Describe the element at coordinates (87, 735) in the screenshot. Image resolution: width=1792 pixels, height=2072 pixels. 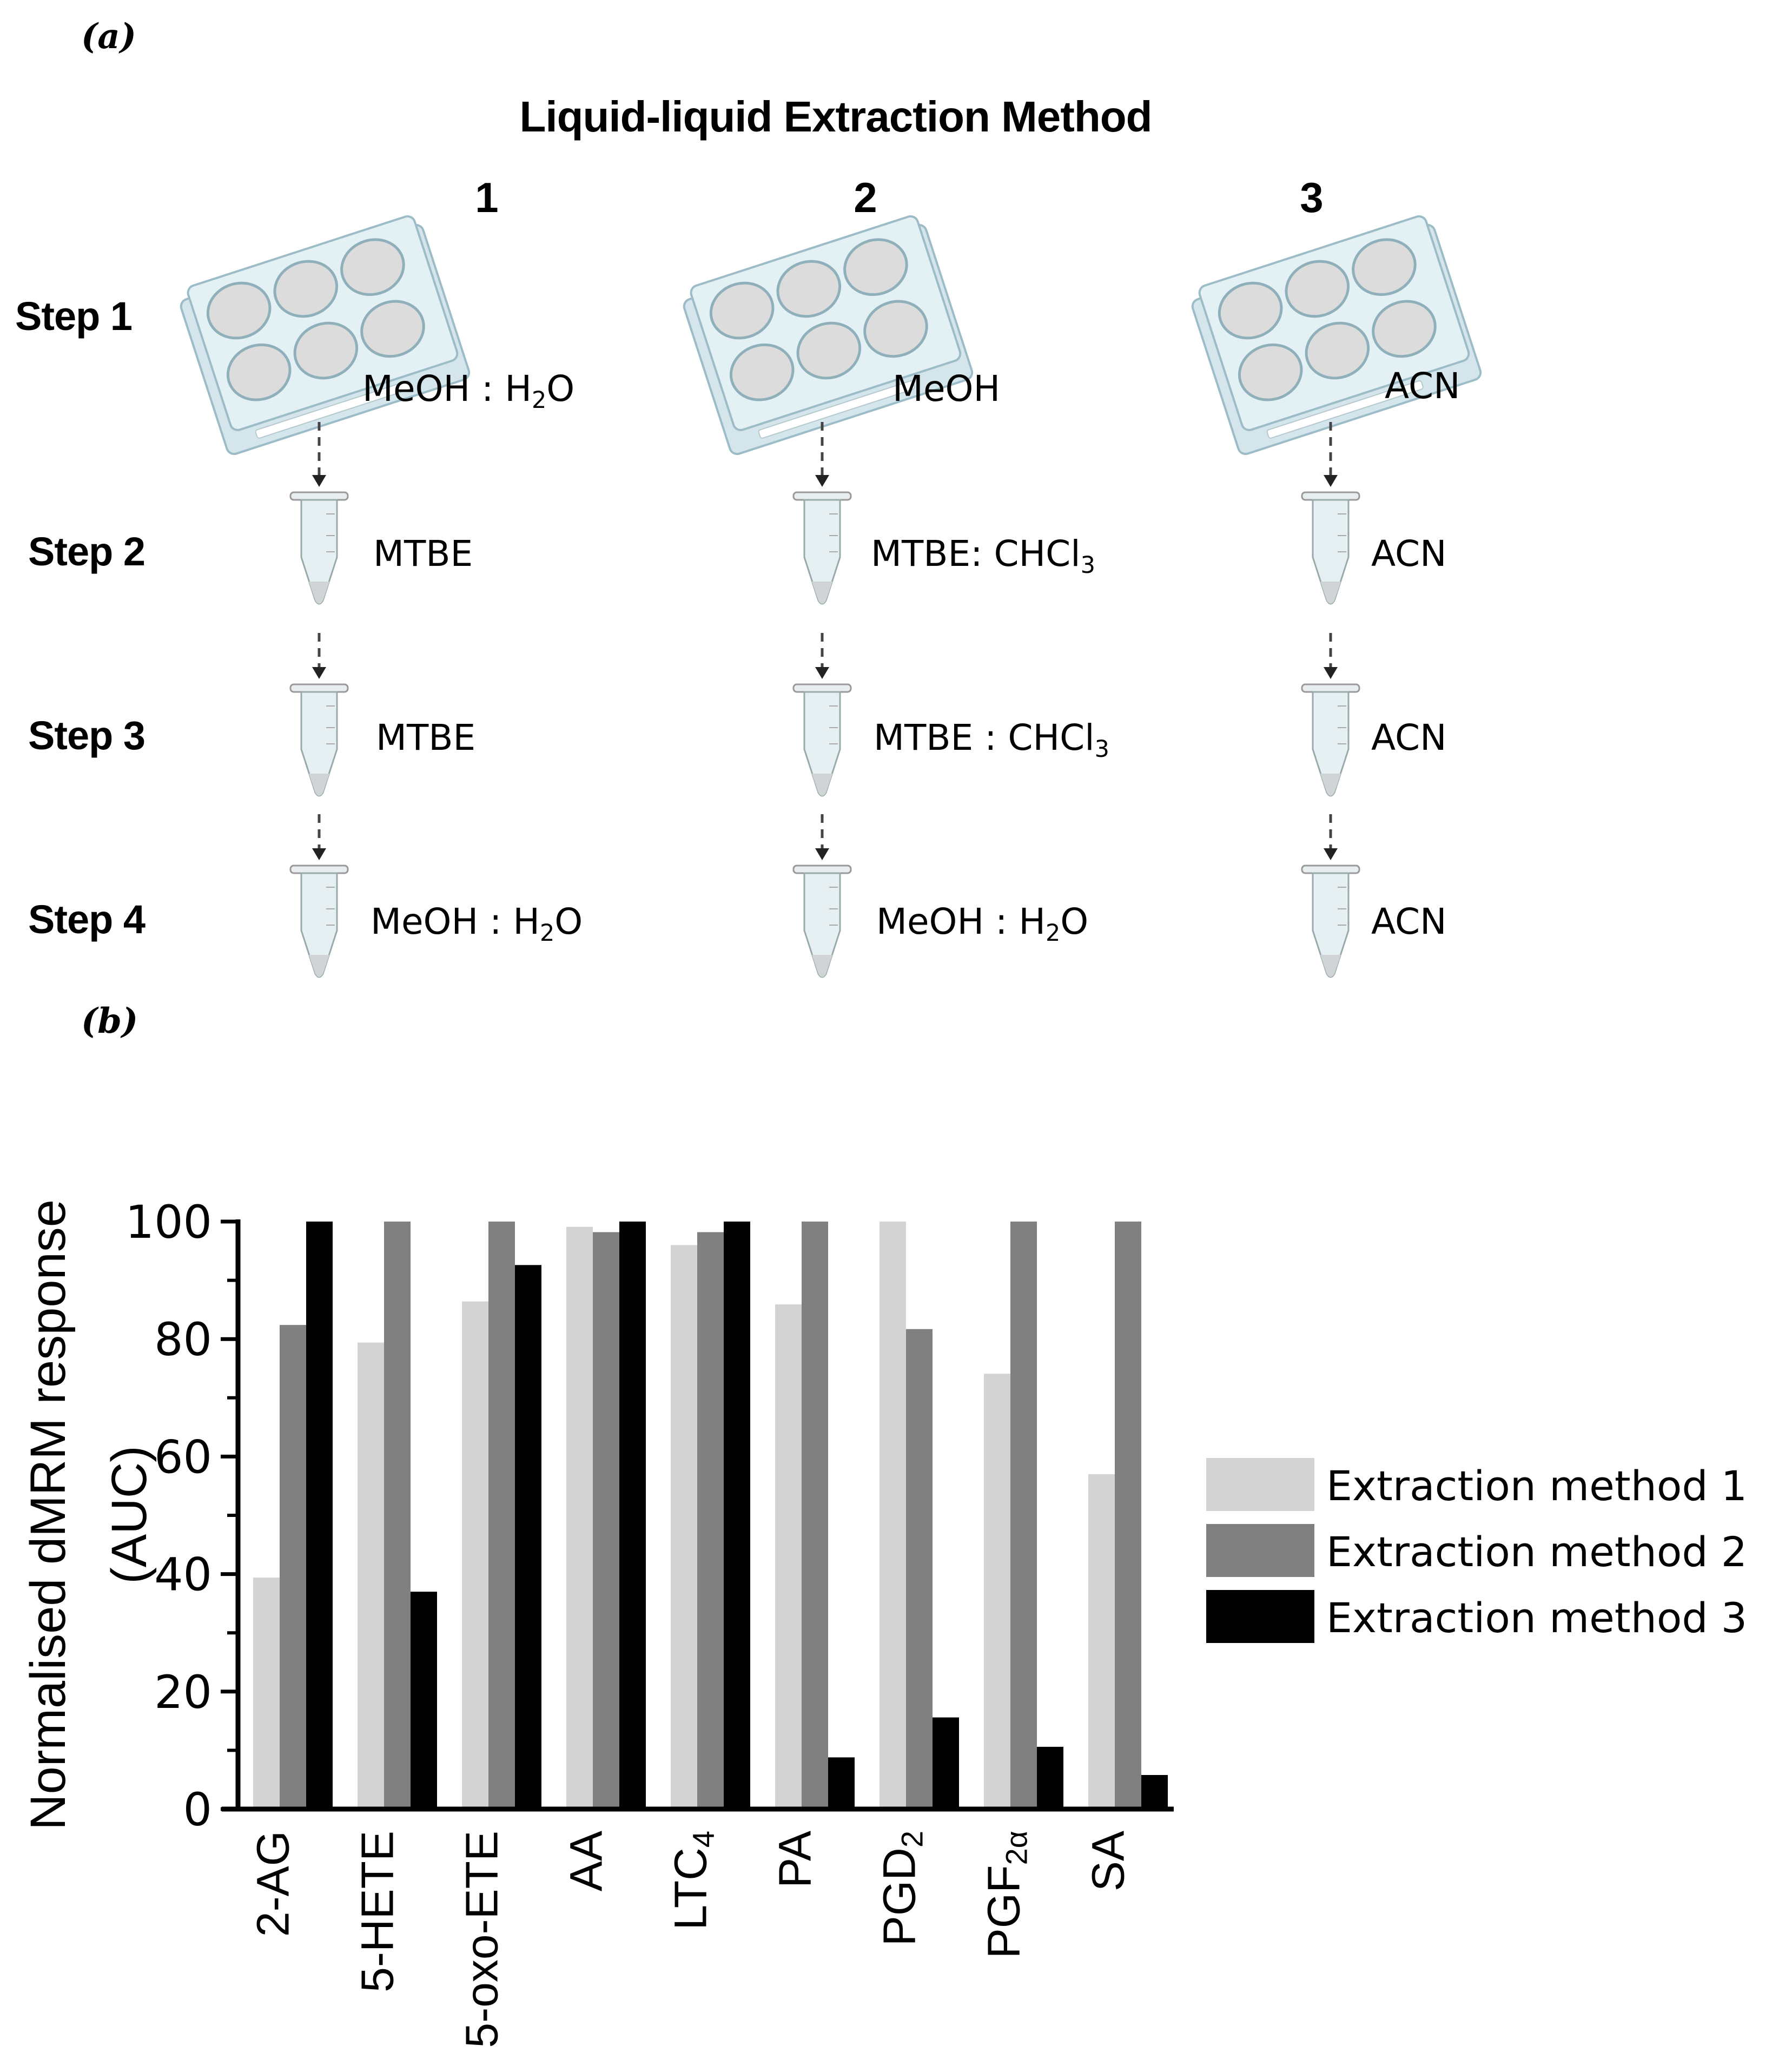
I see `step-label-3: Step 3` at that location.